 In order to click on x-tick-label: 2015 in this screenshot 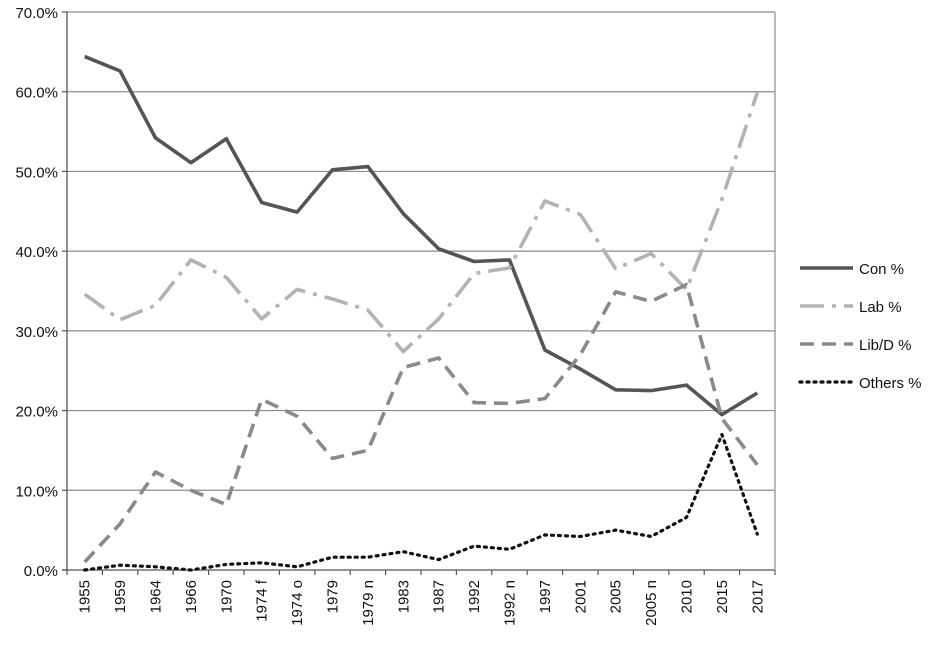, I will do `click(722, 596)`.